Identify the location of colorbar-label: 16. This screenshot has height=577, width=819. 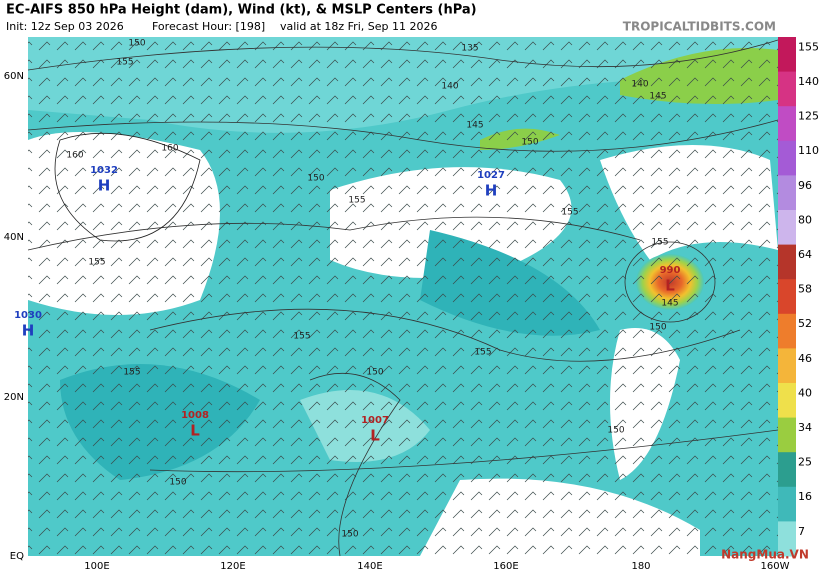
(805, 496).